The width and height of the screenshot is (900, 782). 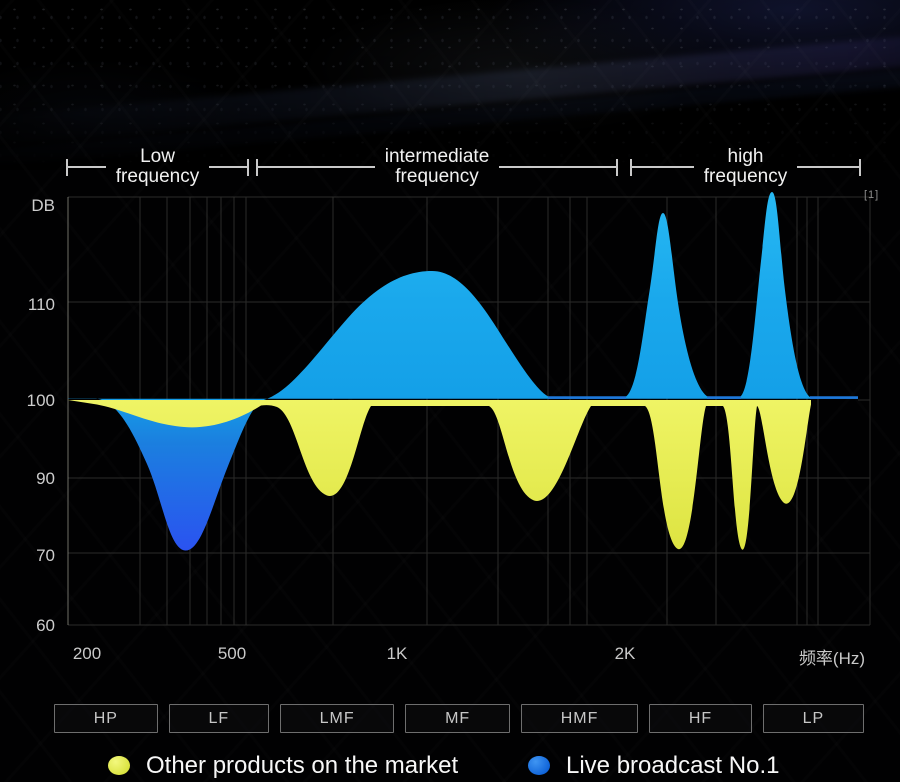 I want to click on legend-label-other-products: Other products on the market, so click(x=302, y=765).